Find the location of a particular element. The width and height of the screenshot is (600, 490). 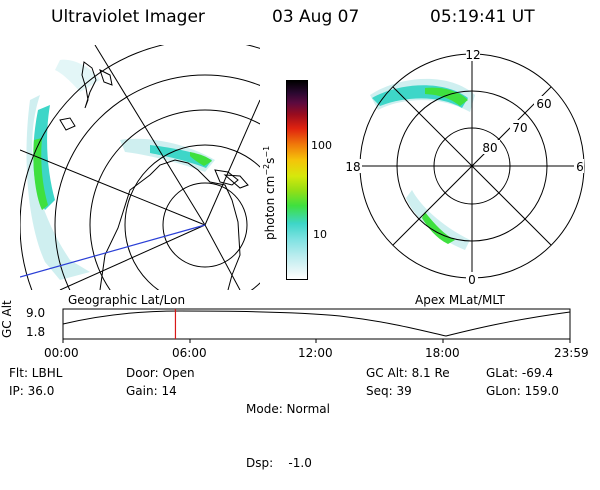

date-label: 03 Aug 07 is located at coordinates (316, 17).